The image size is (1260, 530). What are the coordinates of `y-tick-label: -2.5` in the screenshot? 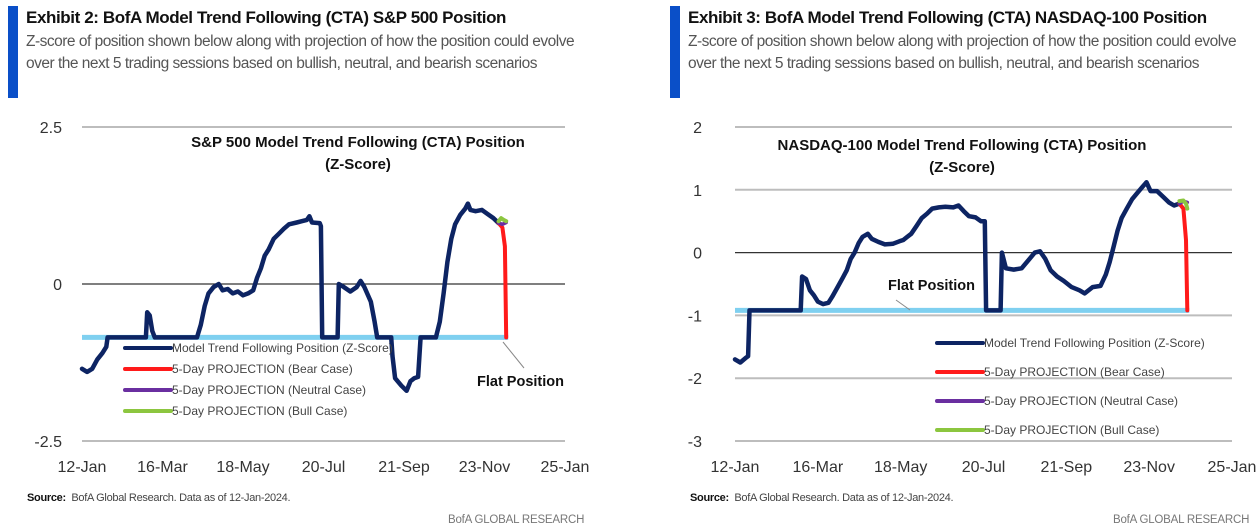 It's located at (48, 442).